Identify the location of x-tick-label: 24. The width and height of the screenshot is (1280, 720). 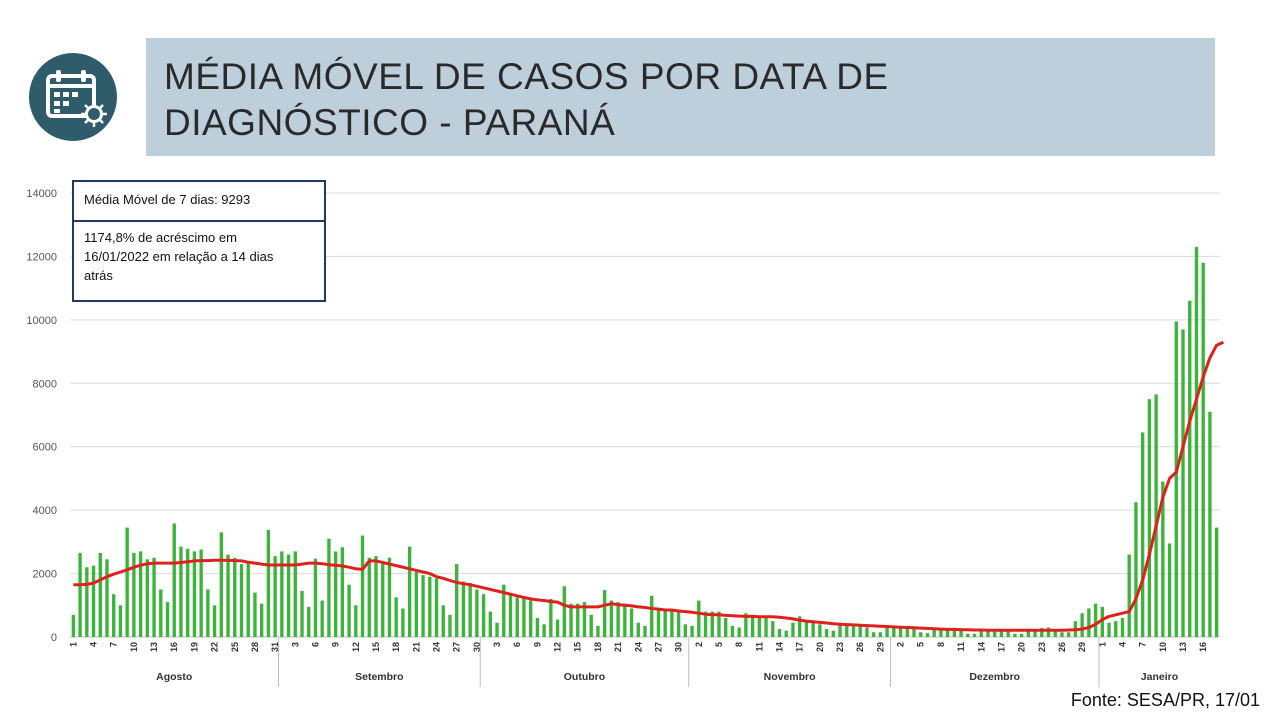
(638, 647).